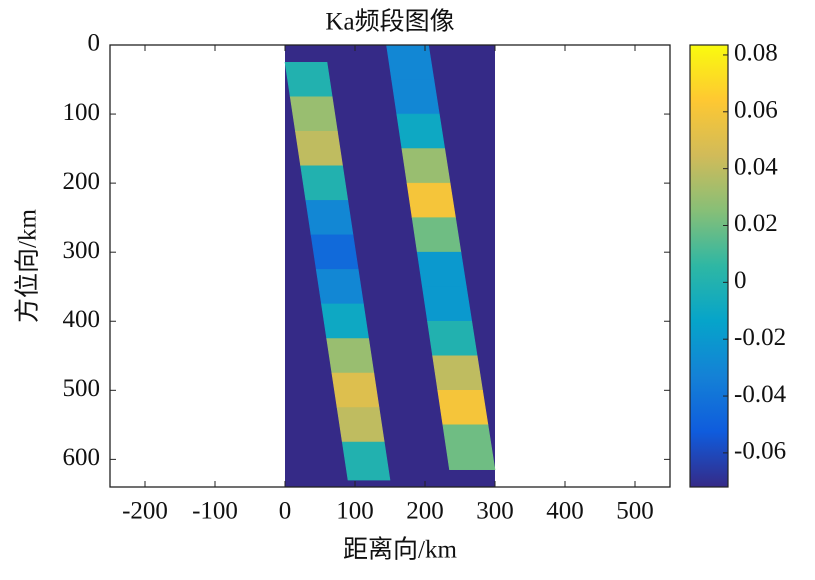 This screenshot has height=580, width=815. I want to click on y-axis-label: 方位向/km, so click(28, 266).